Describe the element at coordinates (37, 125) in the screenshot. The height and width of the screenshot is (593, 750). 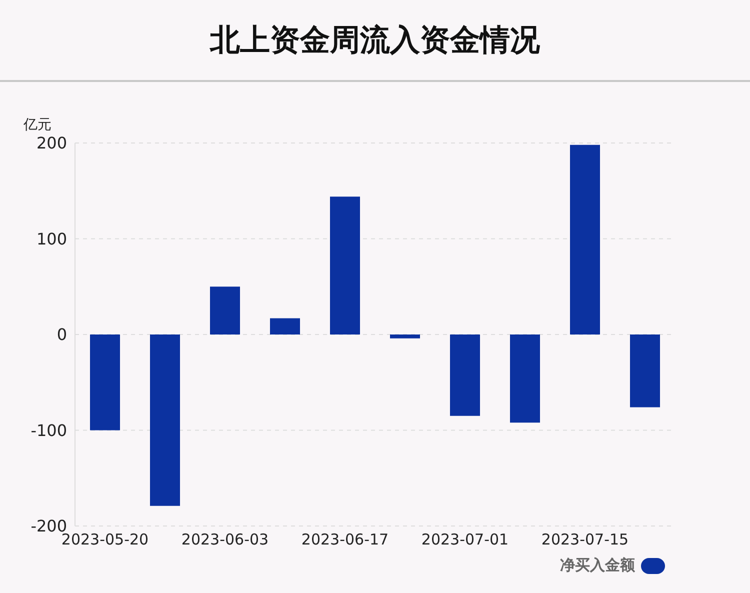
I see `y-axis-title: 亿元` at that location.